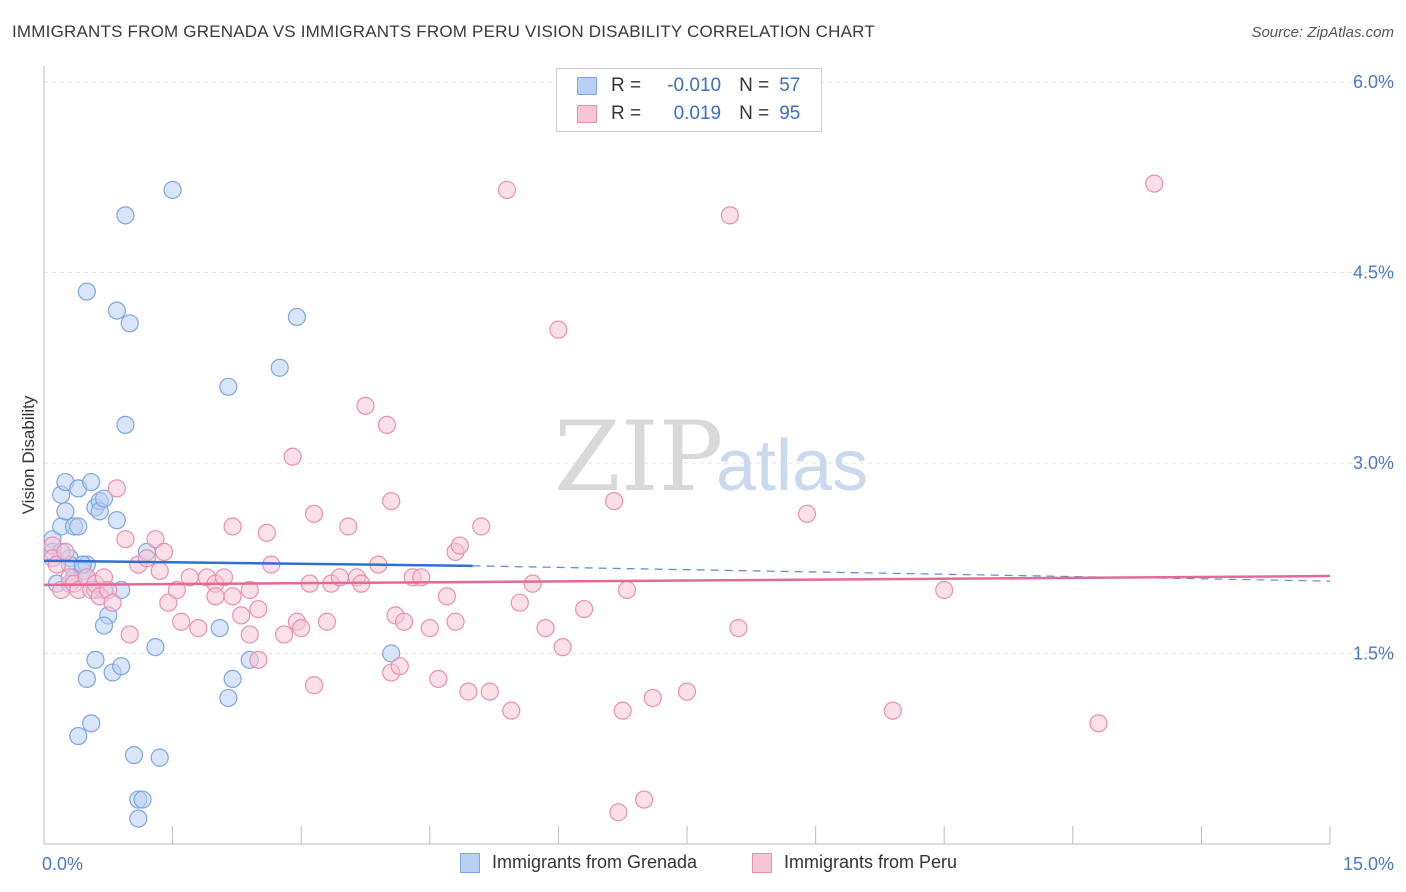 The image size is (1406, 892). Describe the element at coordinates (754, 113) in the screenshot. I see `stats-n-label: N =` at that location.